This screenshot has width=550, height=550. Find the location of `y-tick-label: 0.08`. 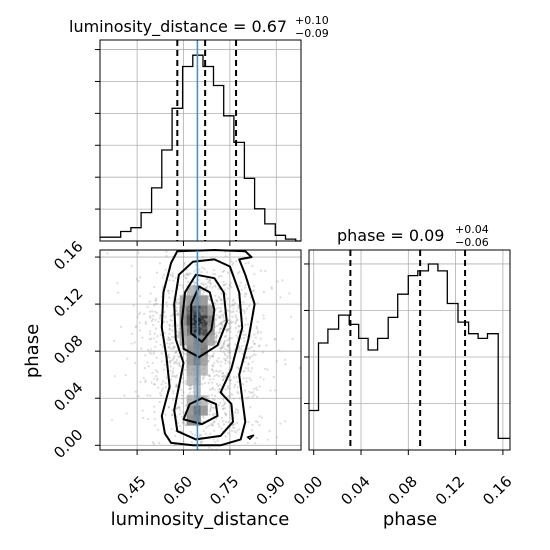

y-tick-label: 0.08 is located at coordinates (68, 349).